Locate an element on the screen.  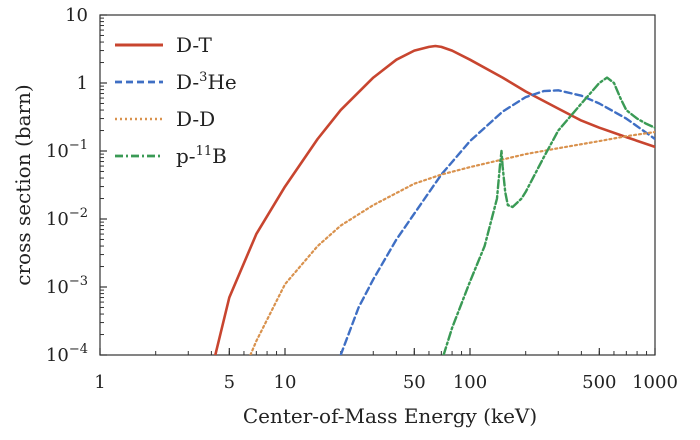
x-tick-label: 5 is located at coordinates (229, 382).